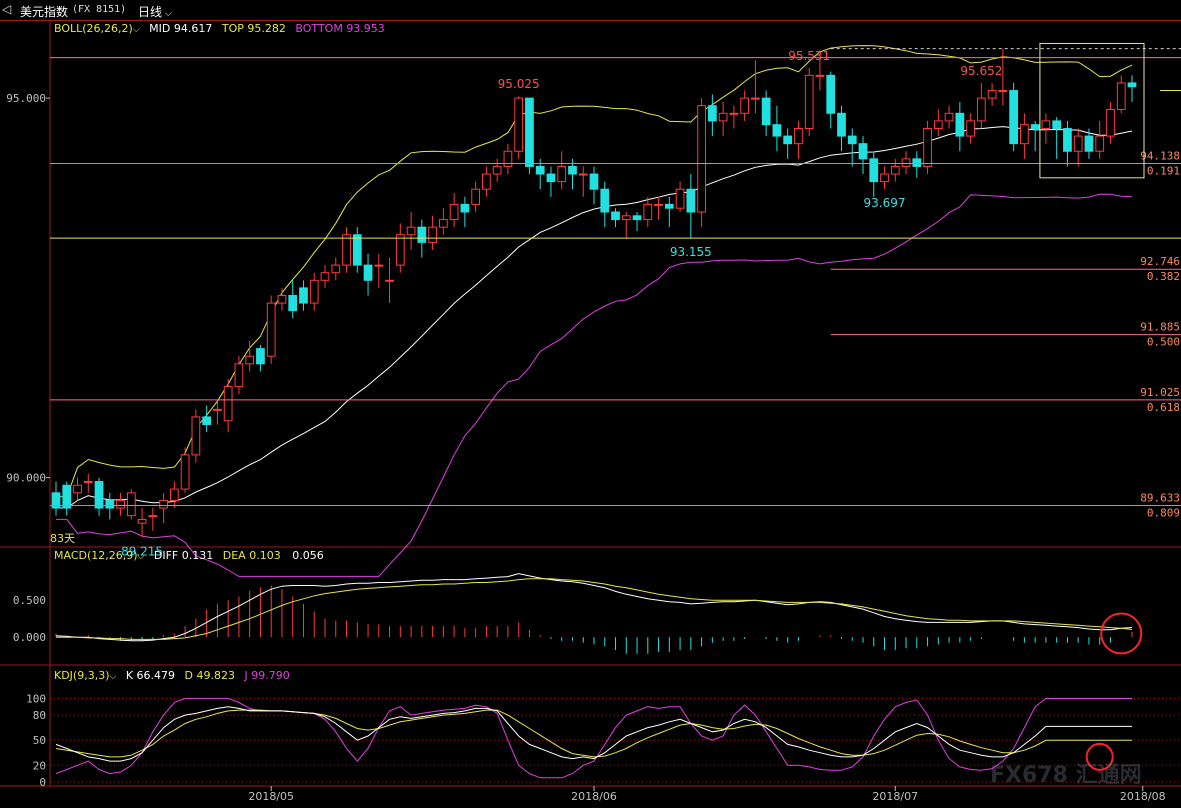  Describe the element at coordinates (96, 555) in the screenshot. I see `macd-label: MACD(12,26,9)` at that location.